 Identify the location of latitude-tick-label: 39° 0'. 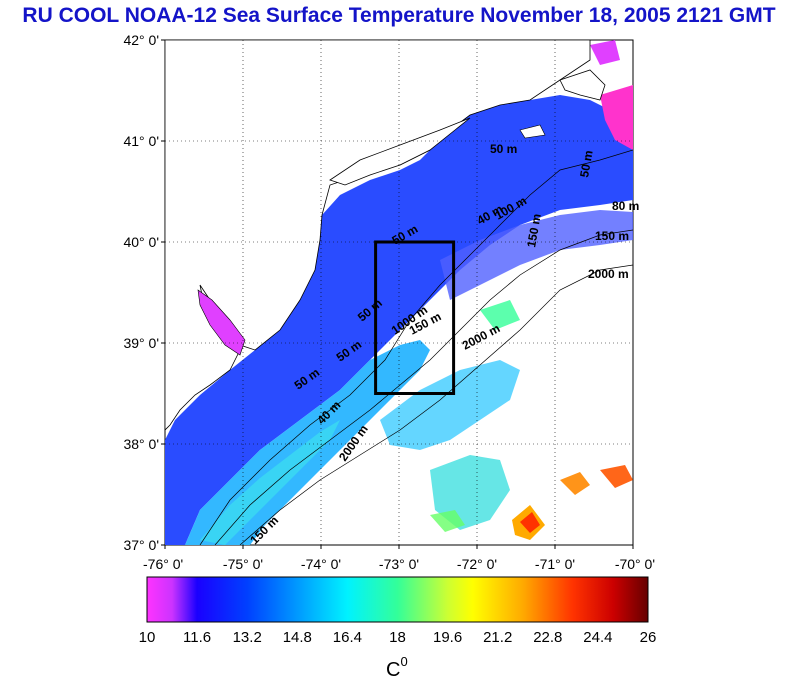
(141, 343).